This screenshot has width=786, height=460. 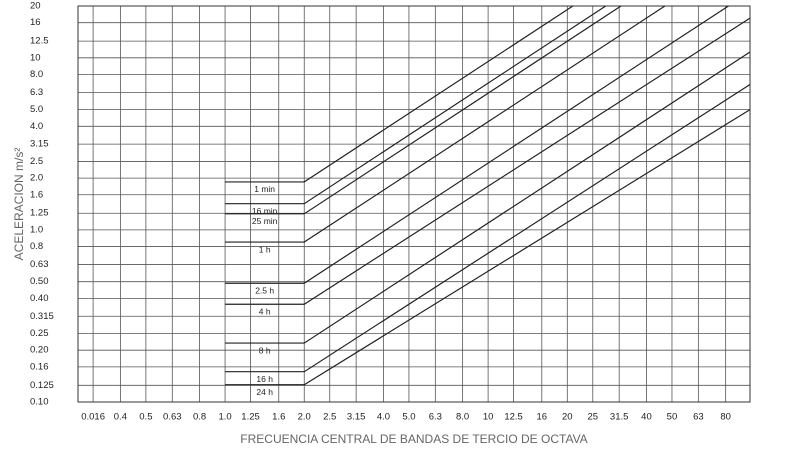 What do you see at coordinates (264, 189) in the screenshot?
I see `line-label: 1 min` at bounding box center [264, 189].